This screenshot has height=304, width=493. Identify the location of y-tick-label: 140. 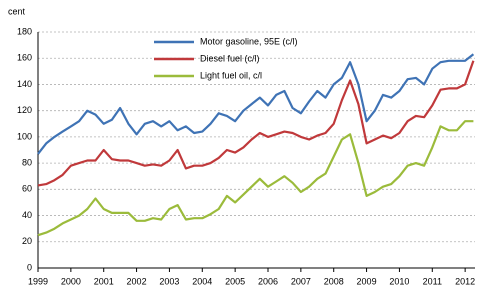
(24, 84).